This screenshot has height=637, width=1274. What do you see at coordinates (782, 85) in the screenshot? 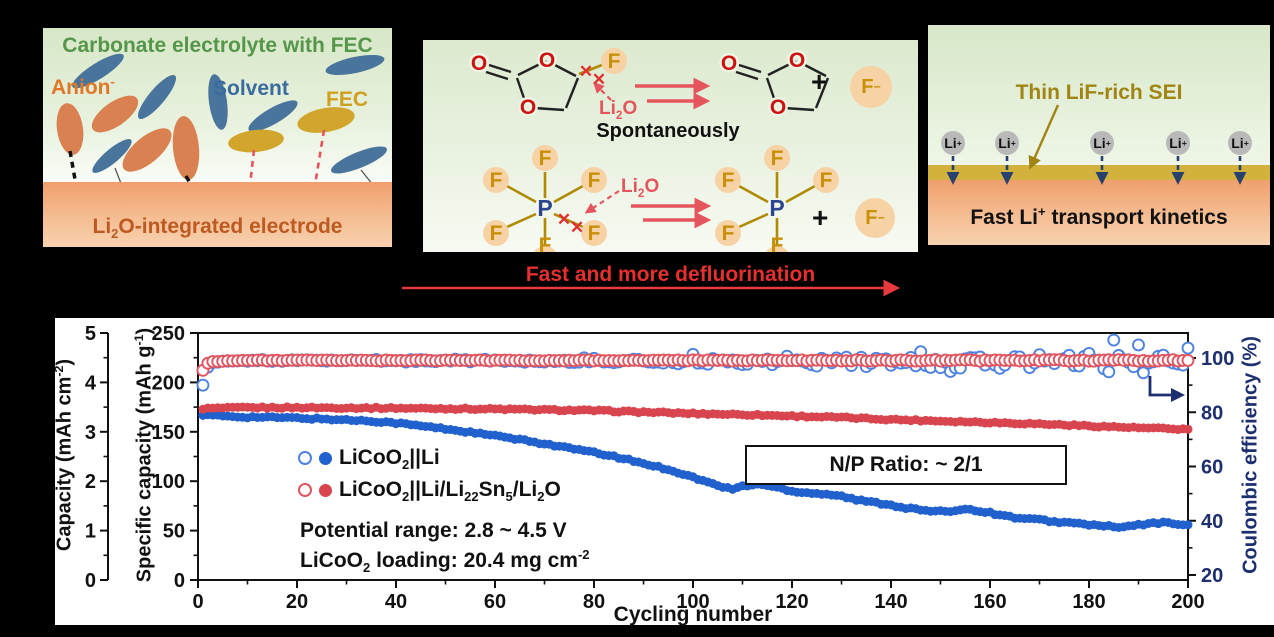
I see `ec-molecule` at bounding box center [782, 85].